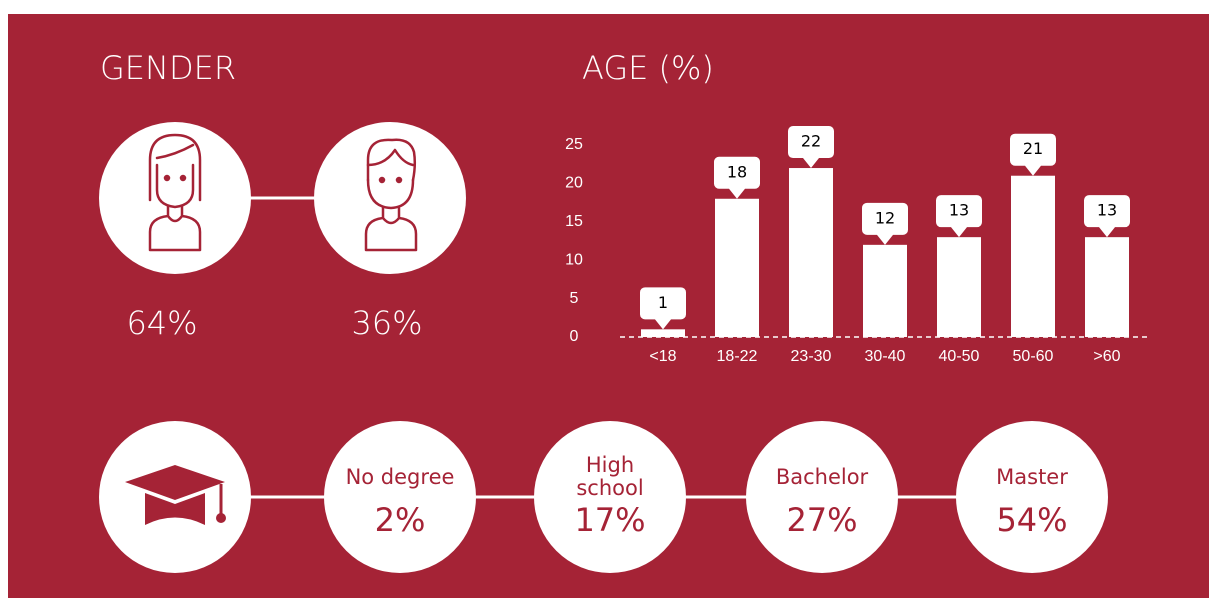  What do you see at coordinates (391, 195) in the screenshot?
I see `male-icon` at bounding box center [391, 195].